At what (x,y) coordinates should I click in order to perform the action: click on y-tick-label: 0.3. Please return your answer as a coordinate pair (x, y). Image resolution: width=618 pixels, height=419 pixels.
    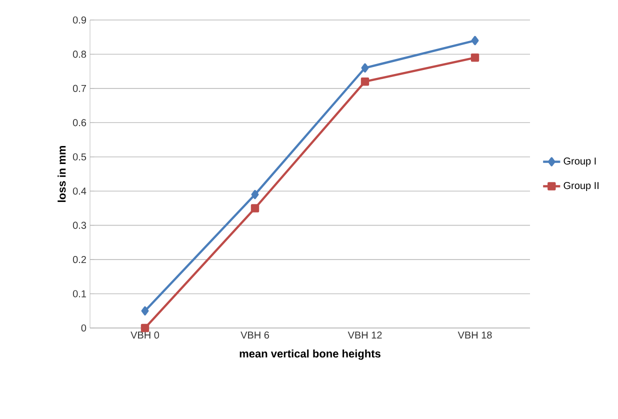
    Looking at the image, I should click on (79, 225).